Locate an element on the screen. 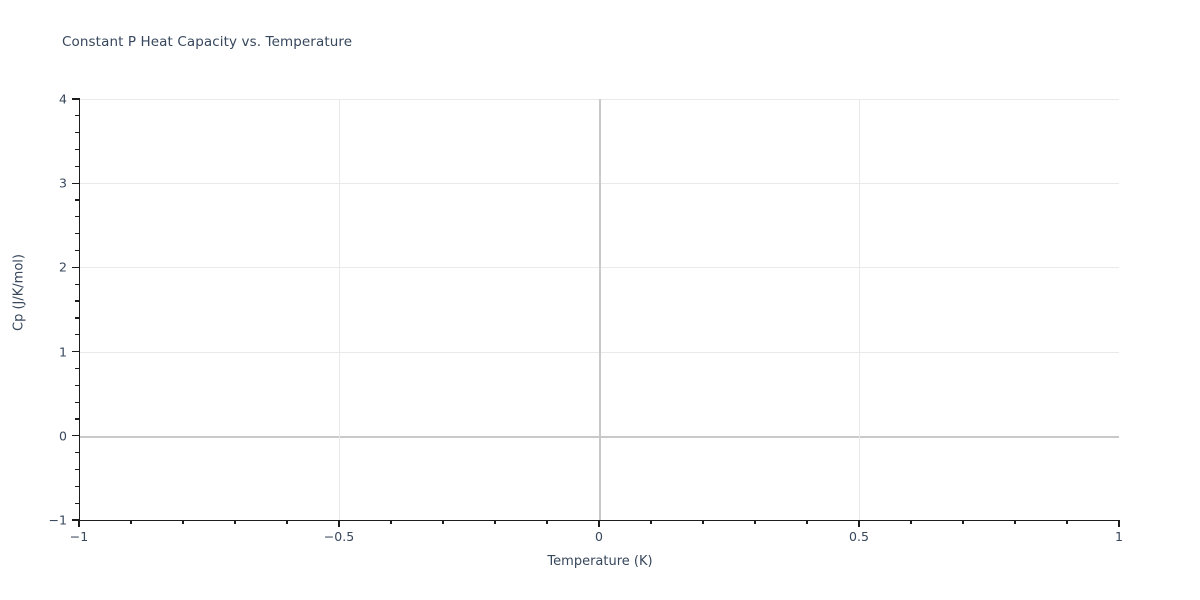 This screenshot has height=600, width=1200. x-tick-label: 0.5 is located at coordinates (859, 536).